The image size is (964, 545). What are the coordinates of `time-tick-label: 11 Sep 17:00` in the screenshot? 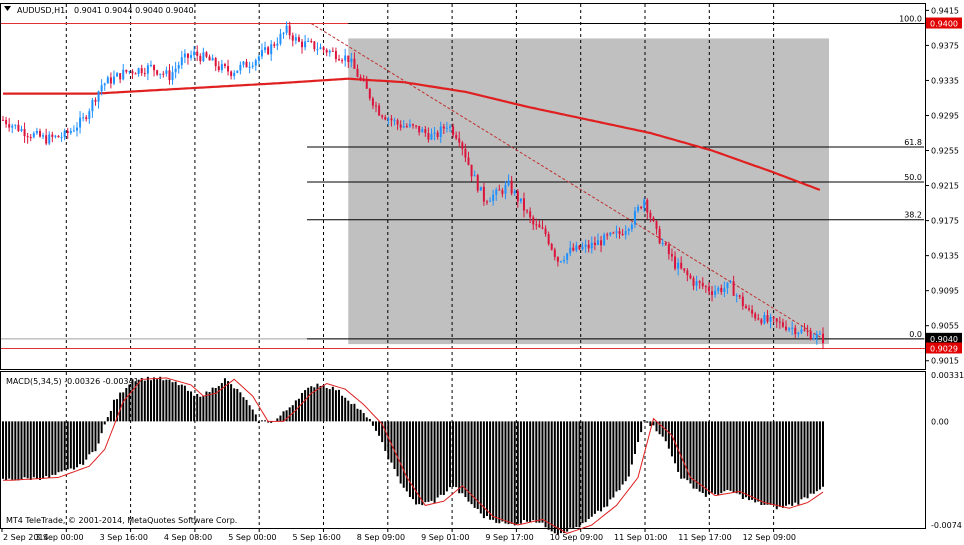 It's located at (704, 537).